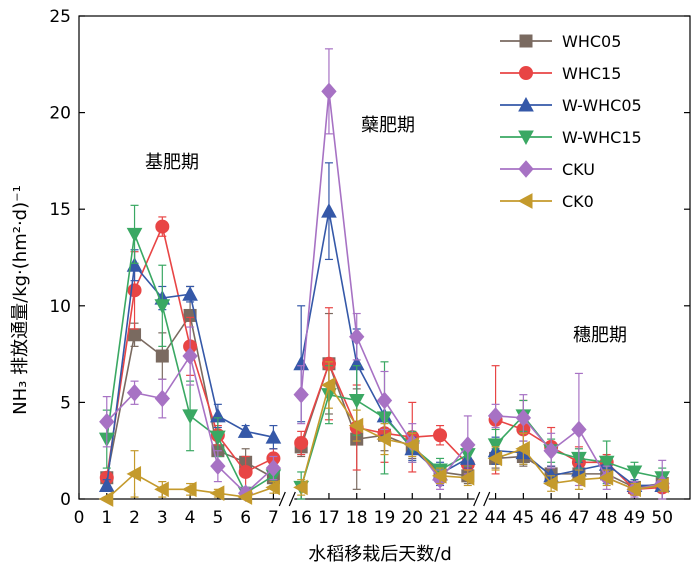  What do you see at coordinates (60, 307) in the screenshot?
I see `y-tick-label: 10` at bounding box center [60, 307].